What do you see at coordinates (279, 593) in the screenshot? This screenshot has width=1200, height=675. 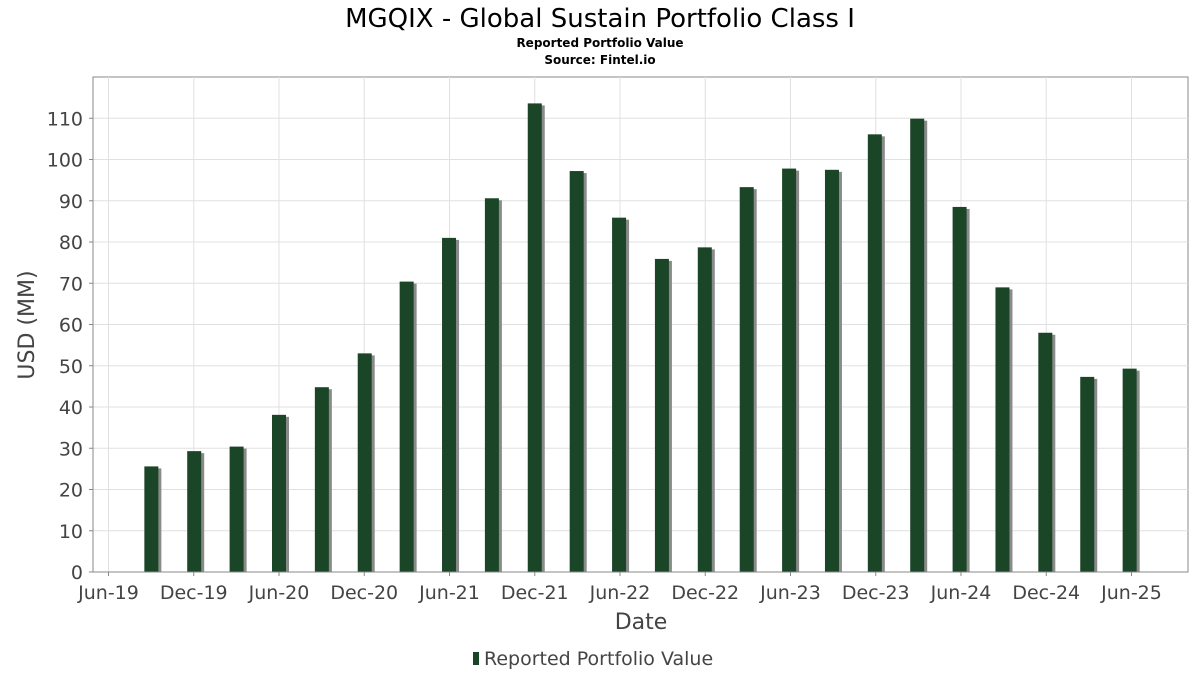 I see `x-tick-label: Jun-20` at bounding box center [279, 593].